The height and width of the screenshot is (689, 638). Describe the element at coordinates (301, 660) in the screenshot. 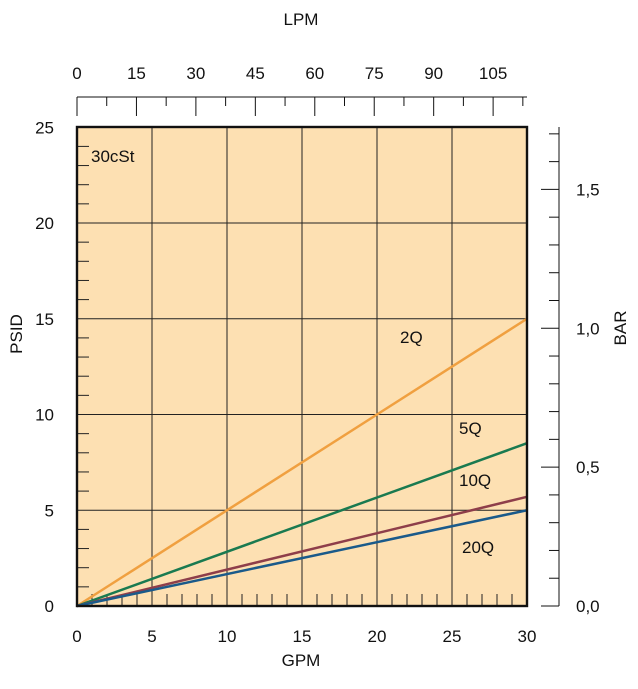

I see `x-axis-title: GPM` at that location.